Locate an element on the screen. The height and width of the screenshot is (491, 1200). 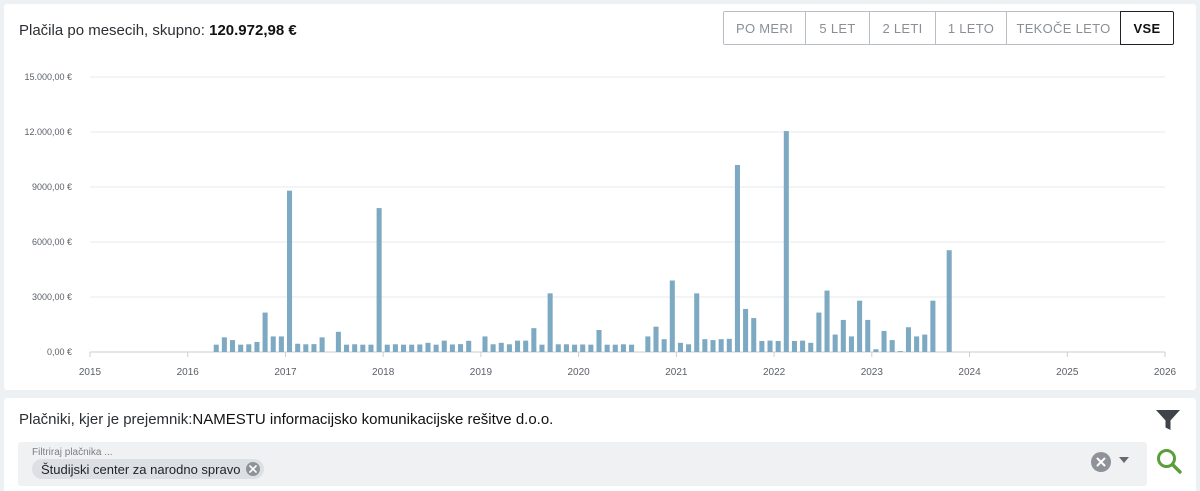
range-2-years-button: 2 LETI is located at coordinates (902, 28).